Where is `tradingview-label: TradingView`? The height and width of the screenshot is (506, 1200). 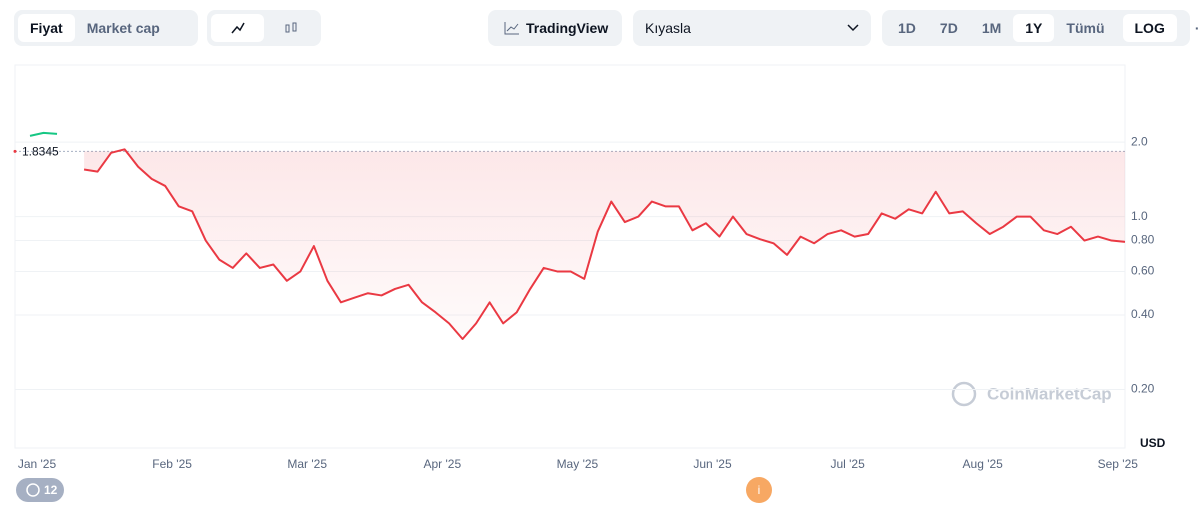
tradingview-label: TradingView is located at coordinates (567, 28).